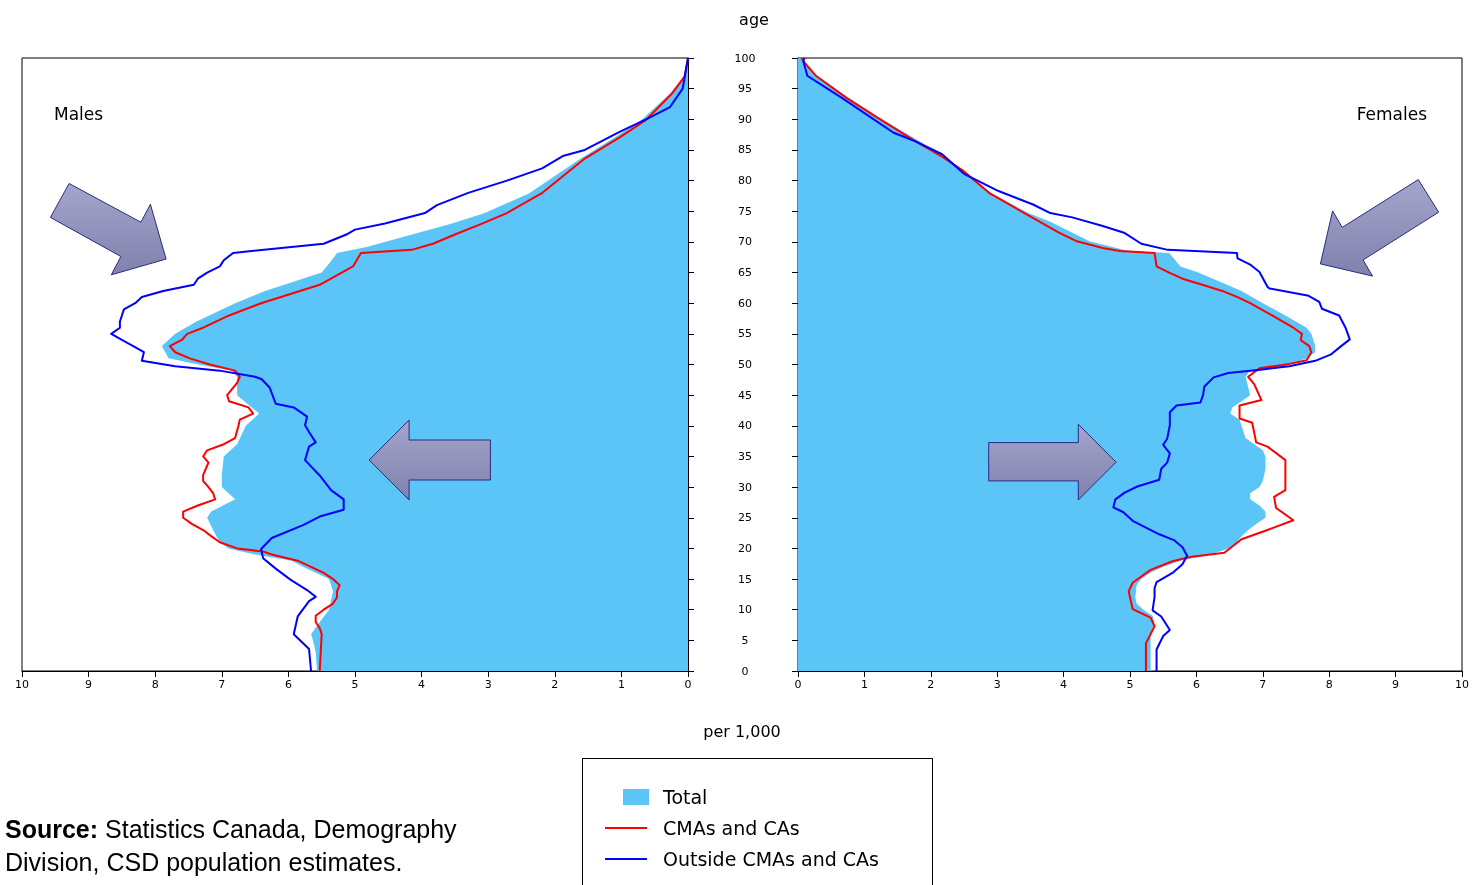 This screenshot has width=1472, height=885. I want to click on y-tick-label: 40, so click(745, 426).